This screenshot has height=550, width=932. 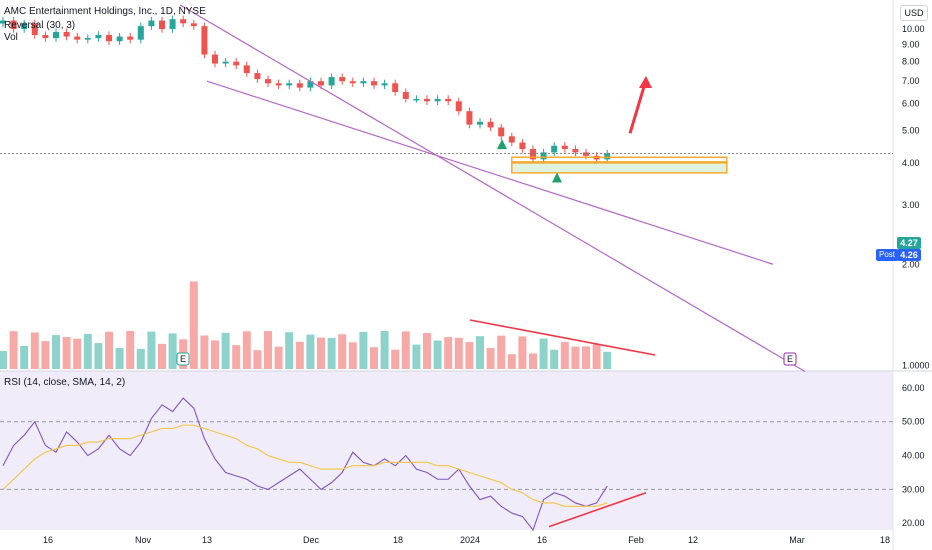 What do you see at coordinates (40, 25) in the screenshot?
I see `indicator-reversal-label: Reversal (30, 3)` at bounding box center [40, 25].